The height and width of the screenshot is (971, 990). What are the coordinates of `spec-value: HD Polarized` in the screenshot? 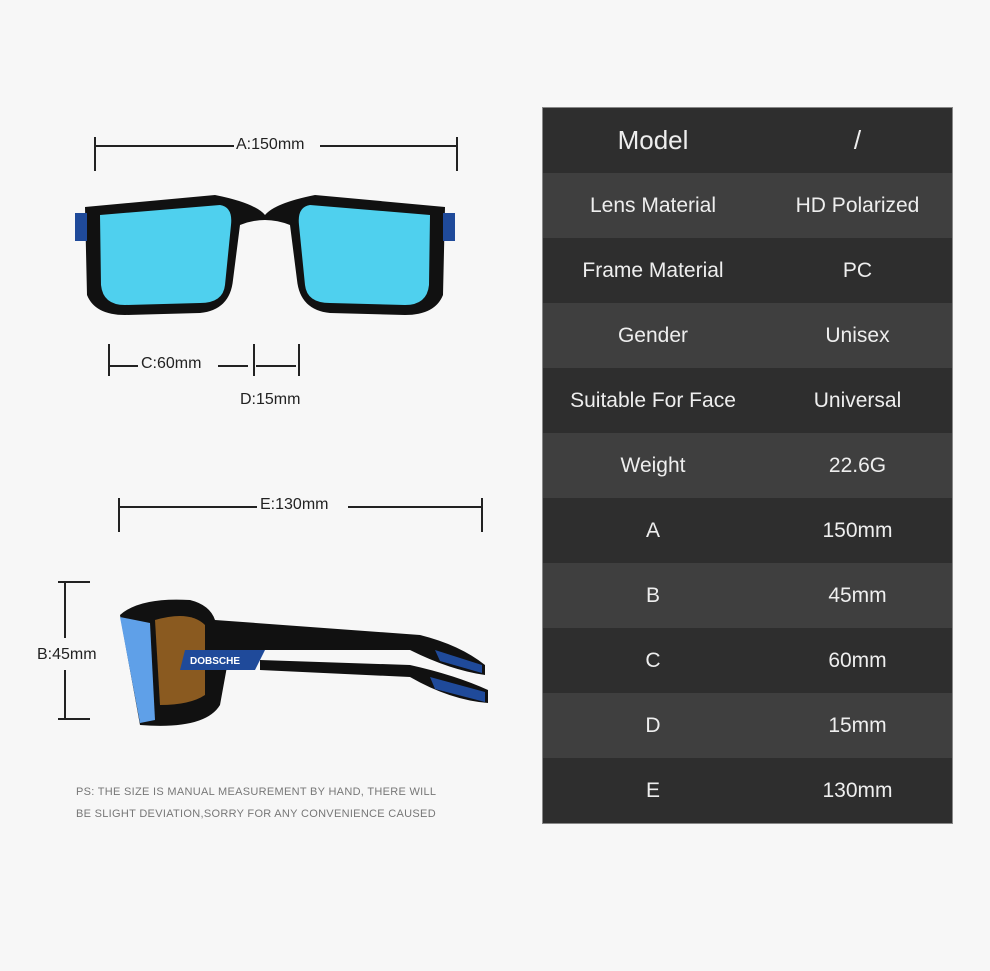 It's located at (857, 205).